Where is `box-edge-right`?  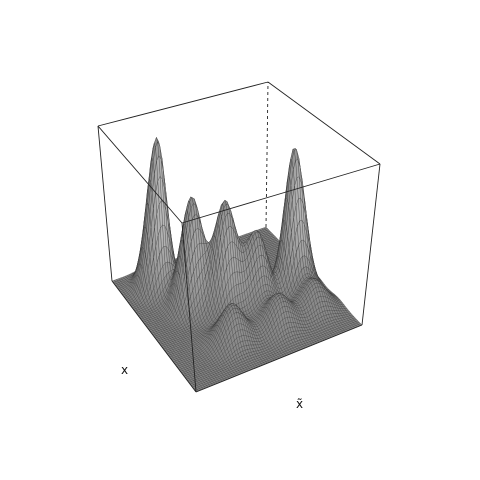 box-edge-right is located at coordinates (371, 244).